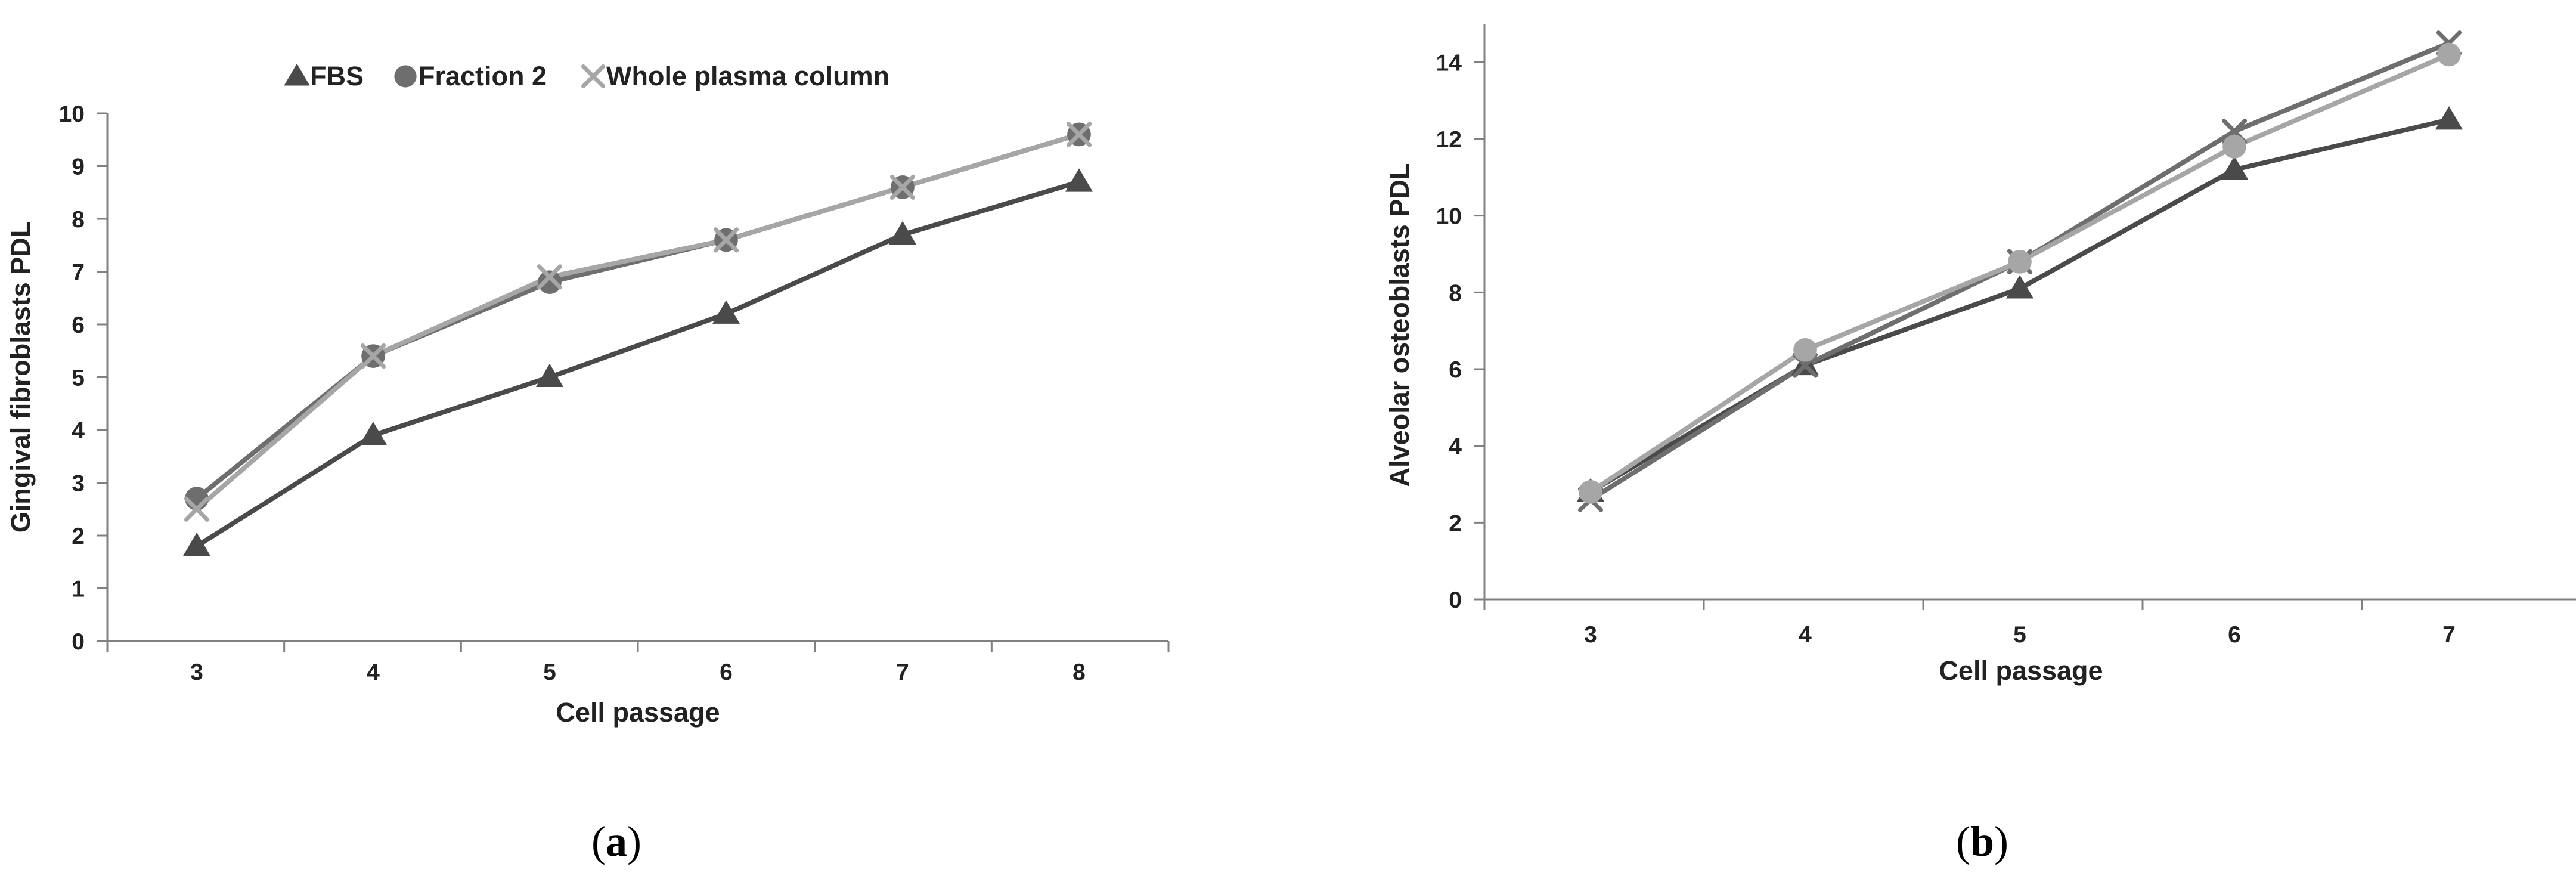 The height and width of the screenshot is (882, 2576). Describe the element at coordinates (337, 76) in the screenshot. I see `legend-label-fbs: FBS` at that location.